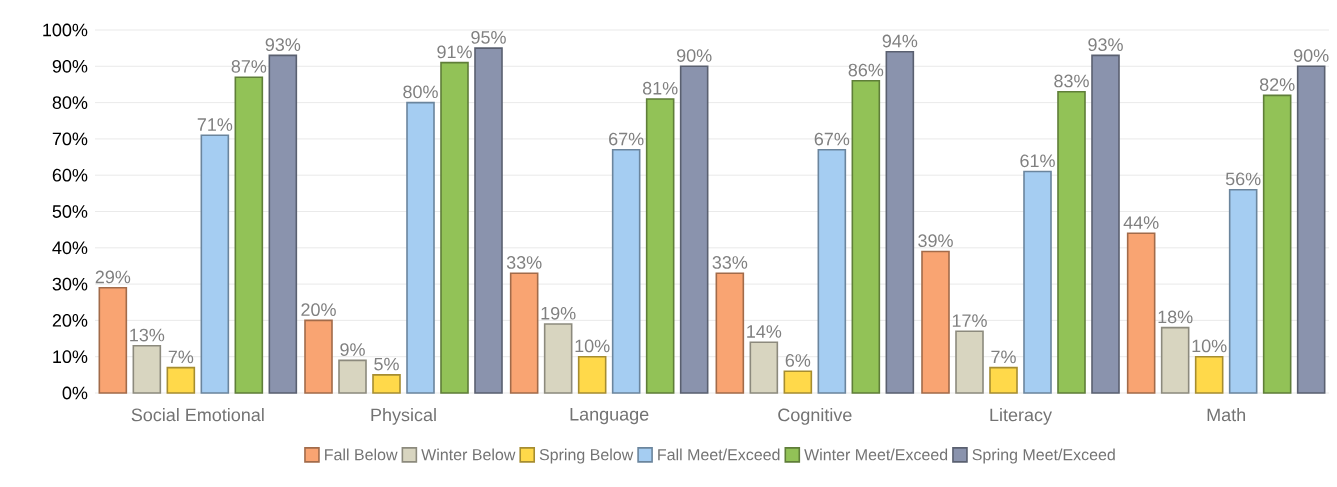 Image resolution: width=1337 pixels, height=487 pixels. I want to click on x-tick-label: Cognitive, so click(815, 416).